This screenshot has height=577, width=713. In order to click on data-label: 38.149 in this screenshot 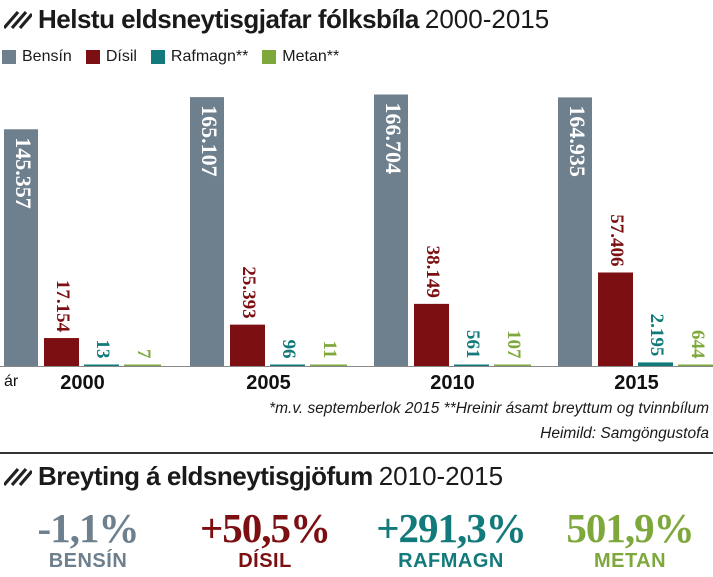, I will do `click(432, 272)`.